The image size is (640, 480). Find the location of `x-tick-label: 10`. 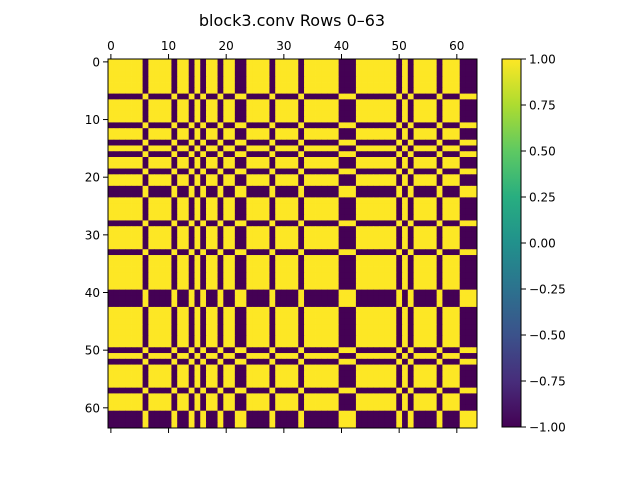

x-tick-label: 10 is located at coordinates (168, 46).